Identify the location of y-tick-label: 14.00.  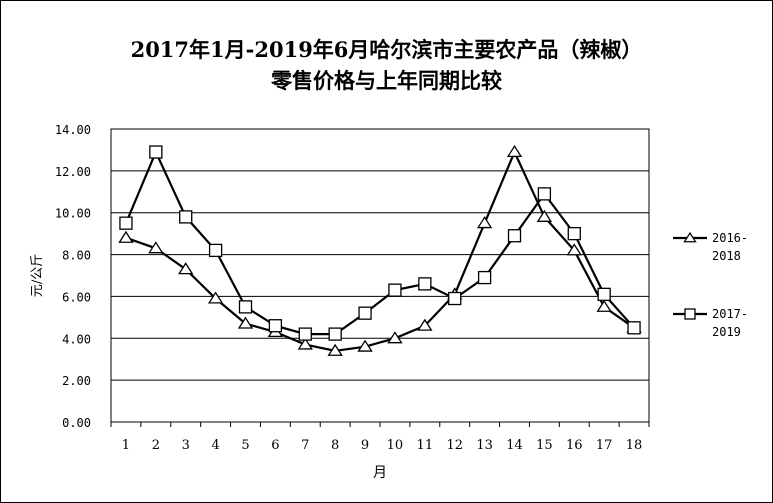
(73, 130).